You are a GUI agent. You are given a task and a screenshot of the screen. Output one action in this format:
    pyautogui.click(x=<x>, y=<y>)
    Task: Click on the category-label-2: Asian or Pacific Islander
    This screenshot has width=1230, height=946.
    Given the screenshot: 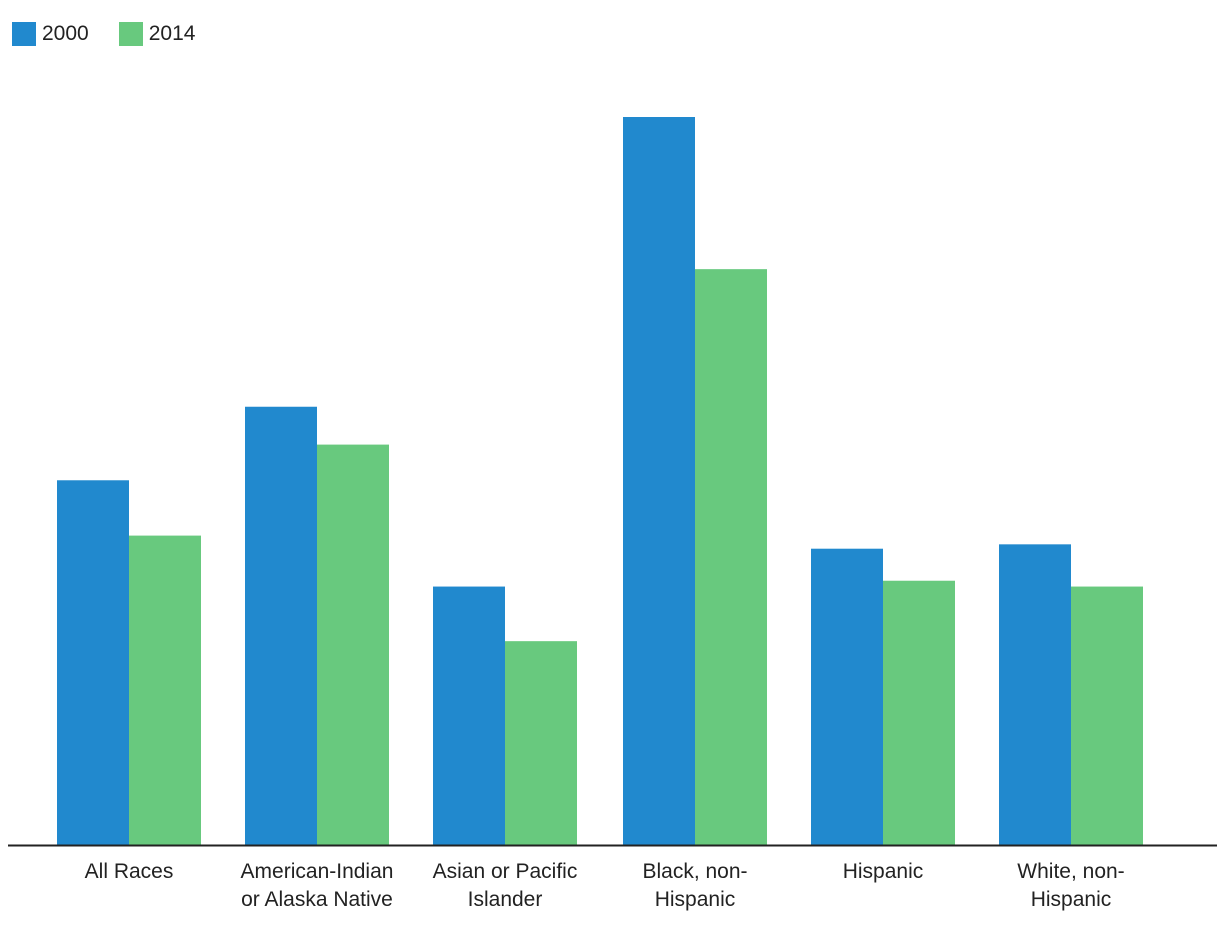 What is the action you would take?
    pyautogui.click(x=505, y=885)
    